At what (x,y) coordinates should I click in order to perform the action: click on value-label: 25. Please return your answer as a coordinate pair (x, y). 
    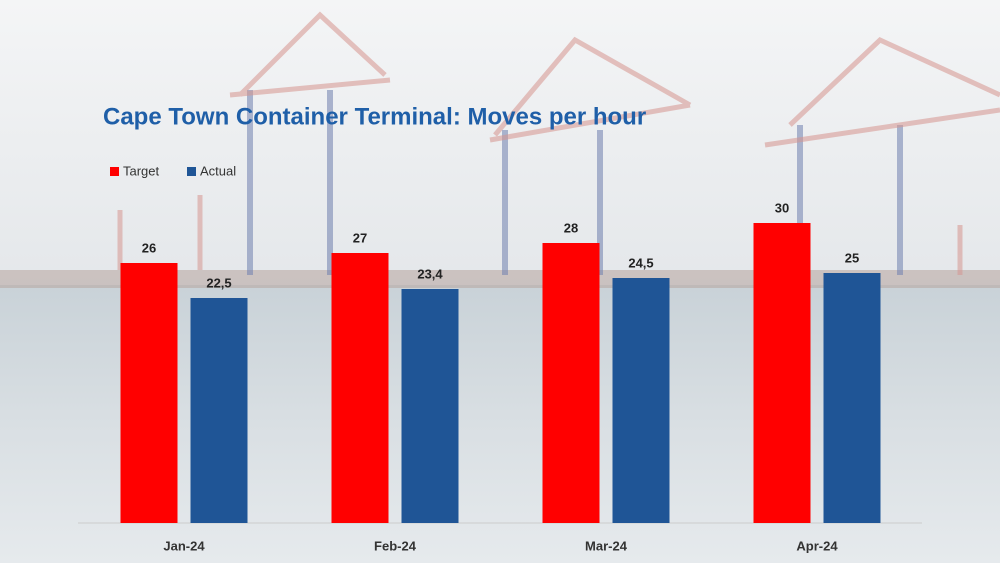
    Looking at the image, I should click on (852, 257).